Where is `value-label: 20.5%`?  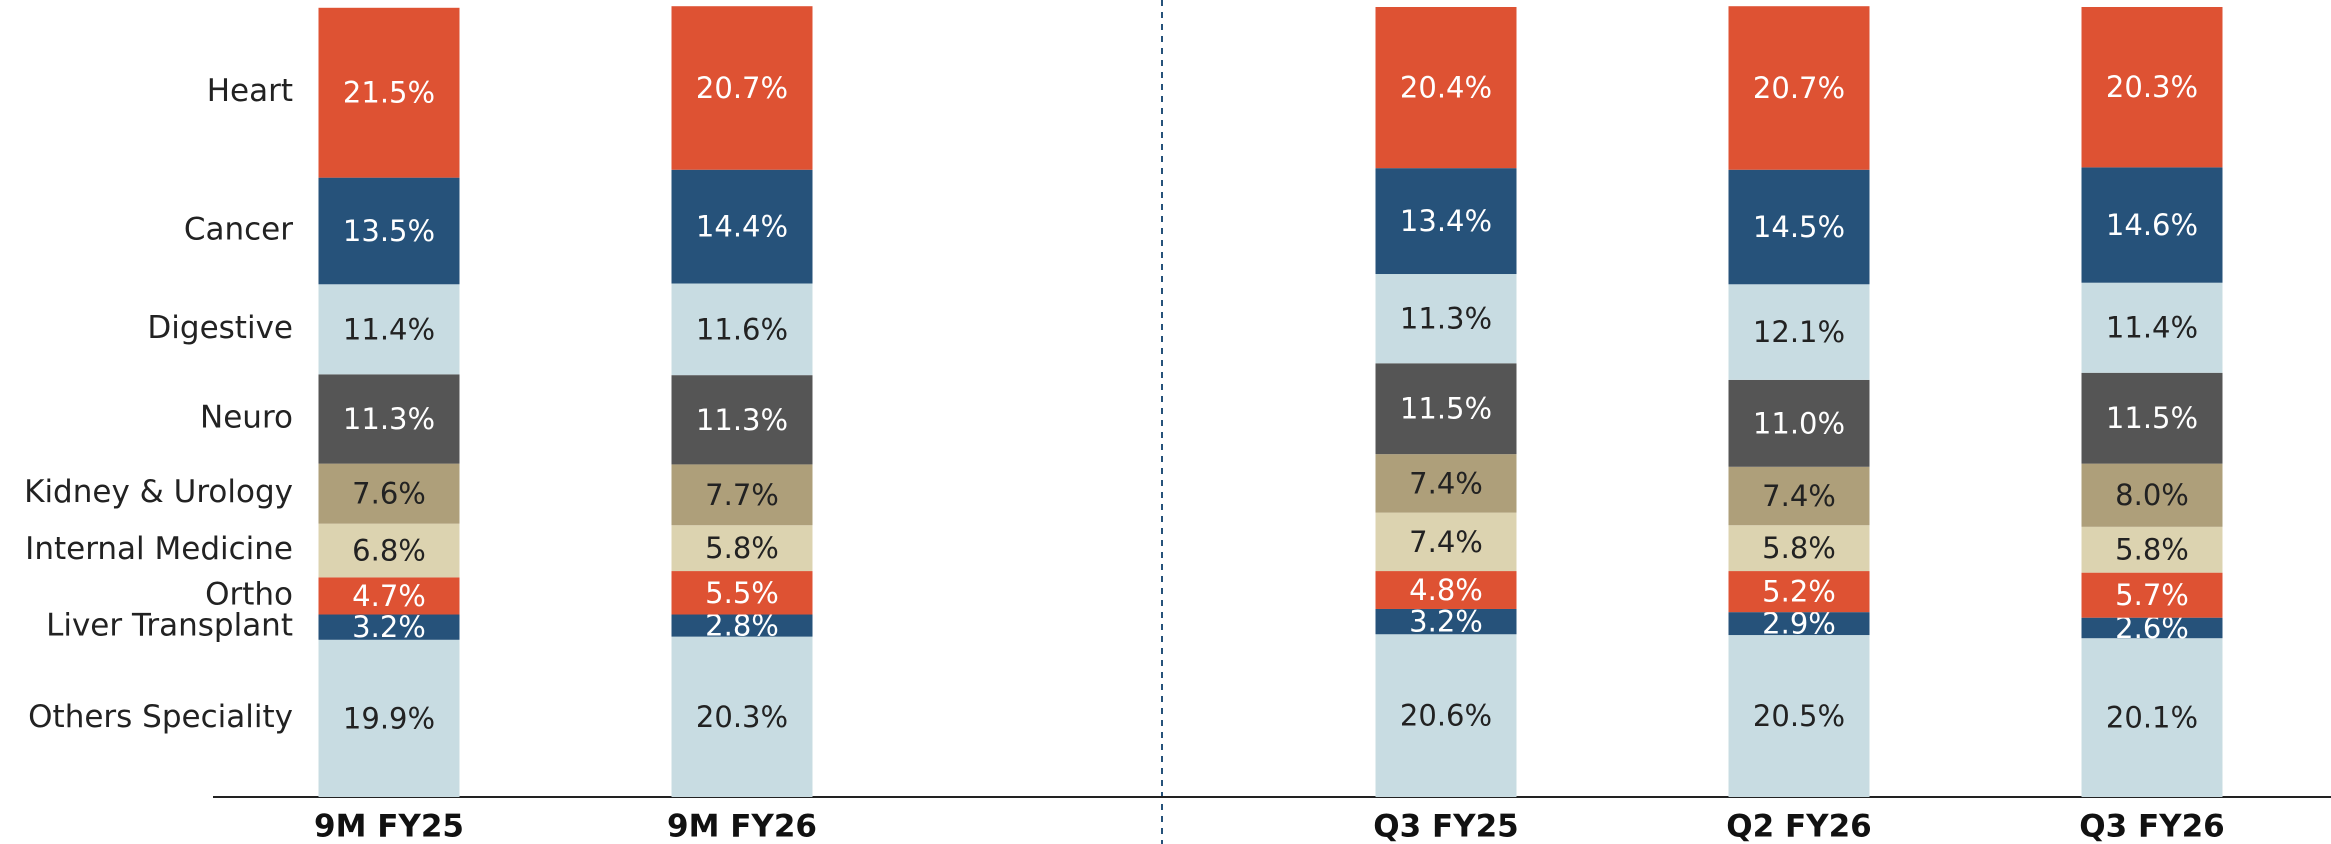 value-label: 20.5% is located at coordinates (1799, 716).